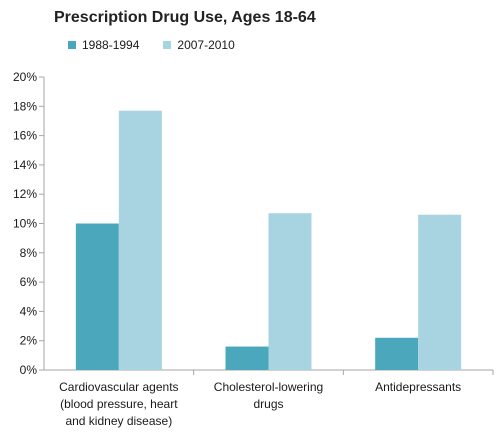 This screenshot has height=432, width=503. Describe the element at coordinates (29, 370) in the screenshot. I see `y-tick-label: 0%` at that location.